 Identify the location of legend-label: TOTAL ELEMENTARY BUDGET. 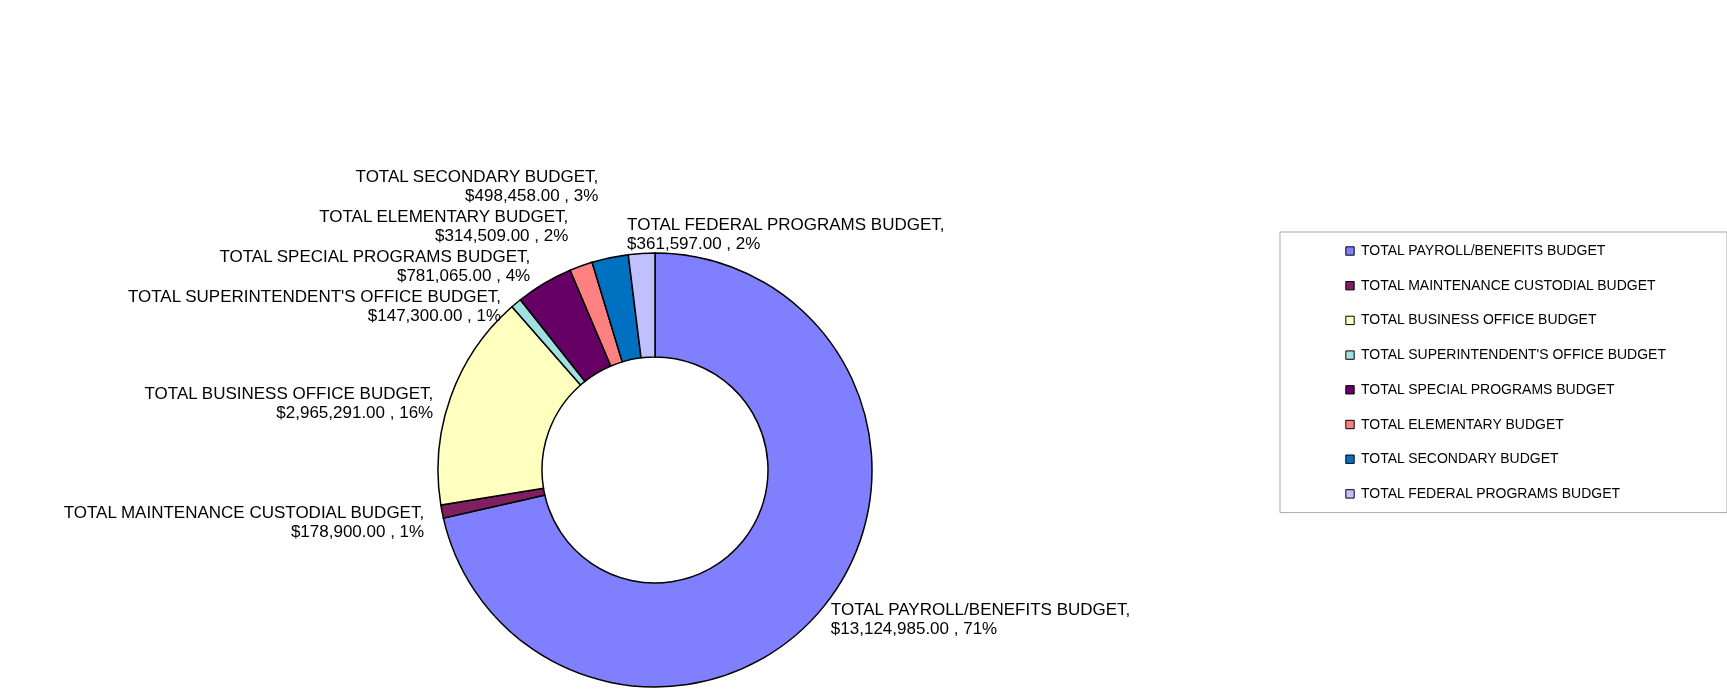
(1463, 423).